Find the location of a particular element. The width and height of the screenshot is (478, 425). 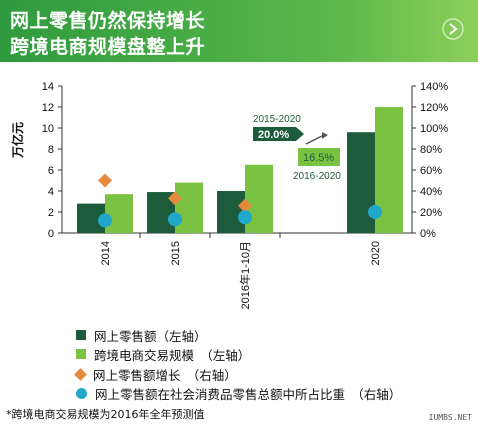

annotation-bottom-label: 2016-2020 is located at coordinates (317, 176).